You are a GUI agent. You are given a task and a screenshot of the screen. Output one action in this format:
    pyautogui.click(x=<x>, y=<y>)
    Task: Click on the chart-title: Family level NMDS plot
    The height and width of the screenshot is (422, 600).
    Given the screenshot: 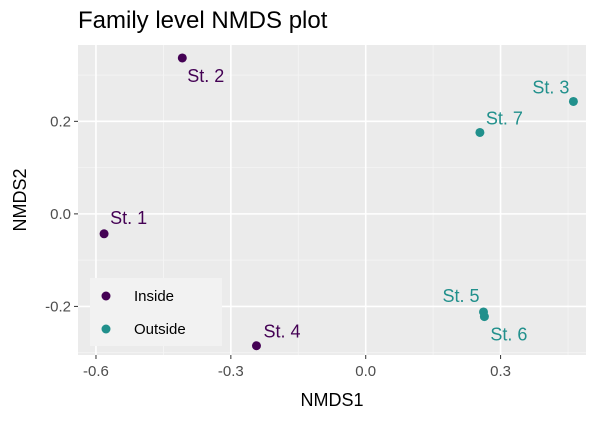 What is the action you would take?
    pyautogui.click(x=203, y=20)
    